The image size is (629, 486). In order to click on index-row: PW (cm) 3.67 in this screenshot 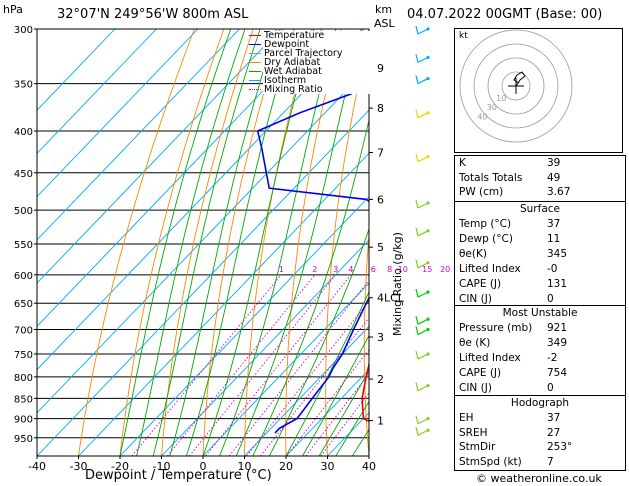, I will do `click(540, 192)`.